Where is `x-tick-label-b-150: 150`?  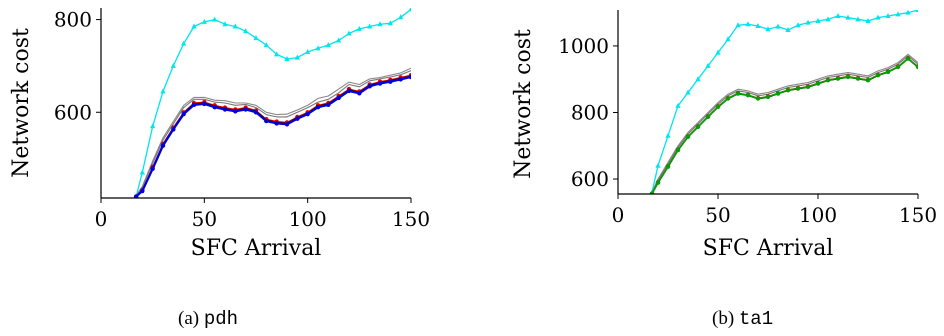 x-tick-label-b-150: 150 is located at coordinates (918, 215).